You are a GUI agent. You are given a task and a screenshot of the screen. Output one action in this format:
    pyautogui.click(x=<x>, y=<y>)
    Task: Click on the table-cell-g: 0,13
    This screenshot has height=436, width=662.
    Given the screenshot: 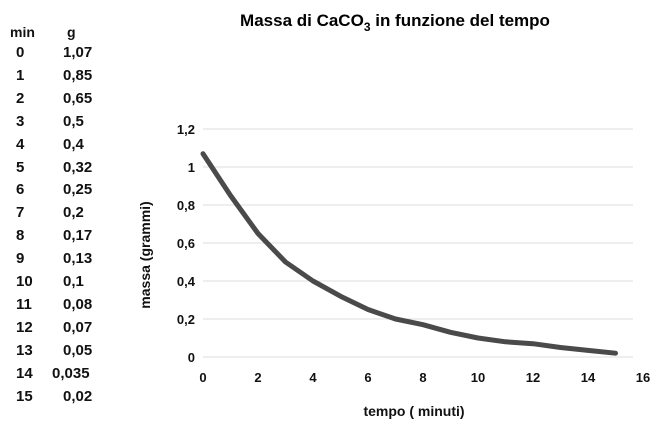 What is the action you would take?
    pyautogui.click(x=78, y=259)
    